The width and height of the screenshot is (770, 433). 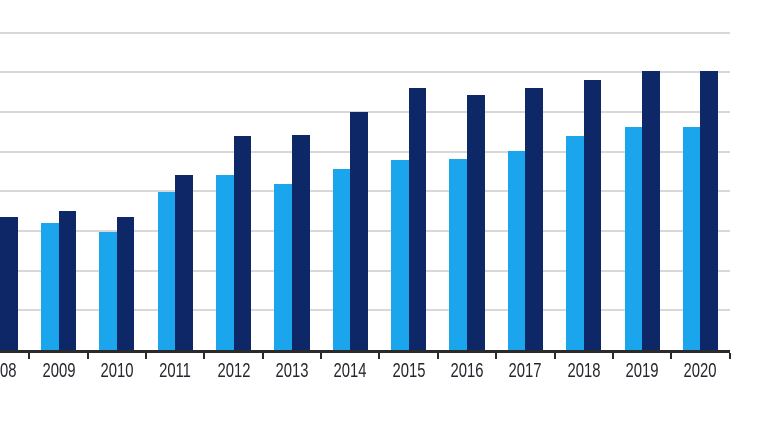 I want to click on bar-2010-light-blue-series, so click(x=108, y=290).